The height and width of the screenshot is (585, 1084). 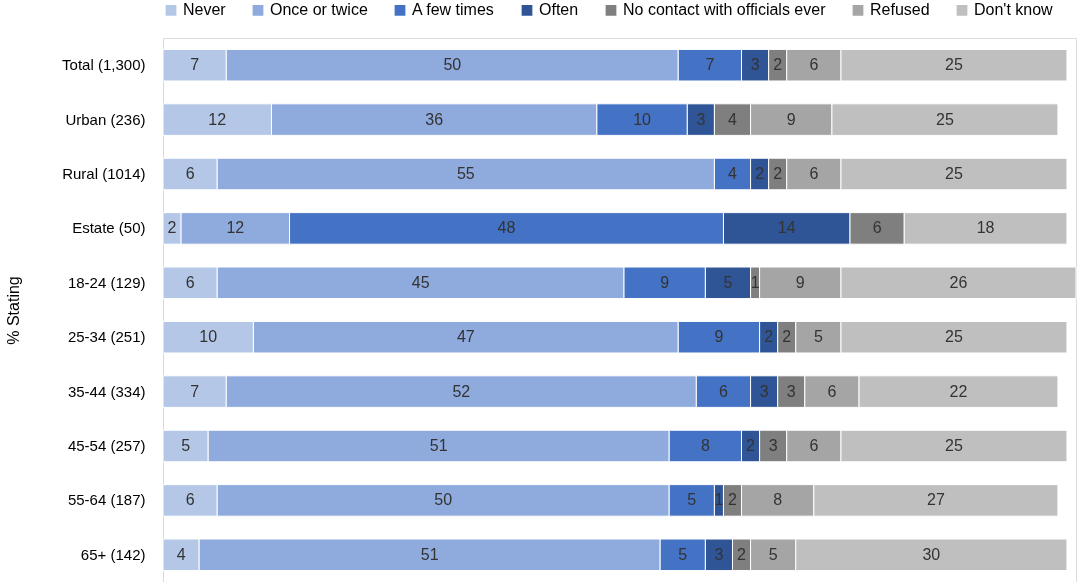 What do you see at coordinates (931, 554) in the screenshot?
I see `data-label: 30` at bounding box center [931, 554].